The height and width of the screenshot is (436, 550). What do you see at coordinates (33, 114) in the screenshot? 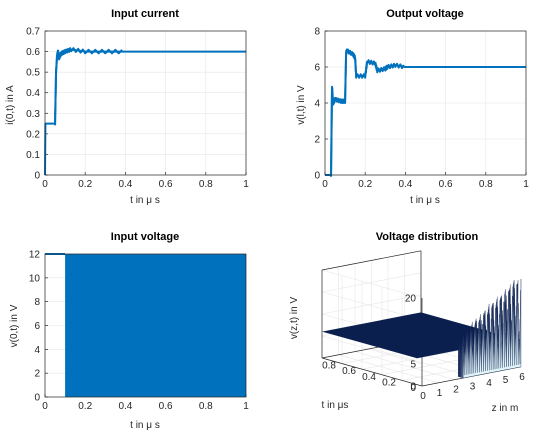
I see `y-tick-label: 0.3` at bounding box center [33, 114].